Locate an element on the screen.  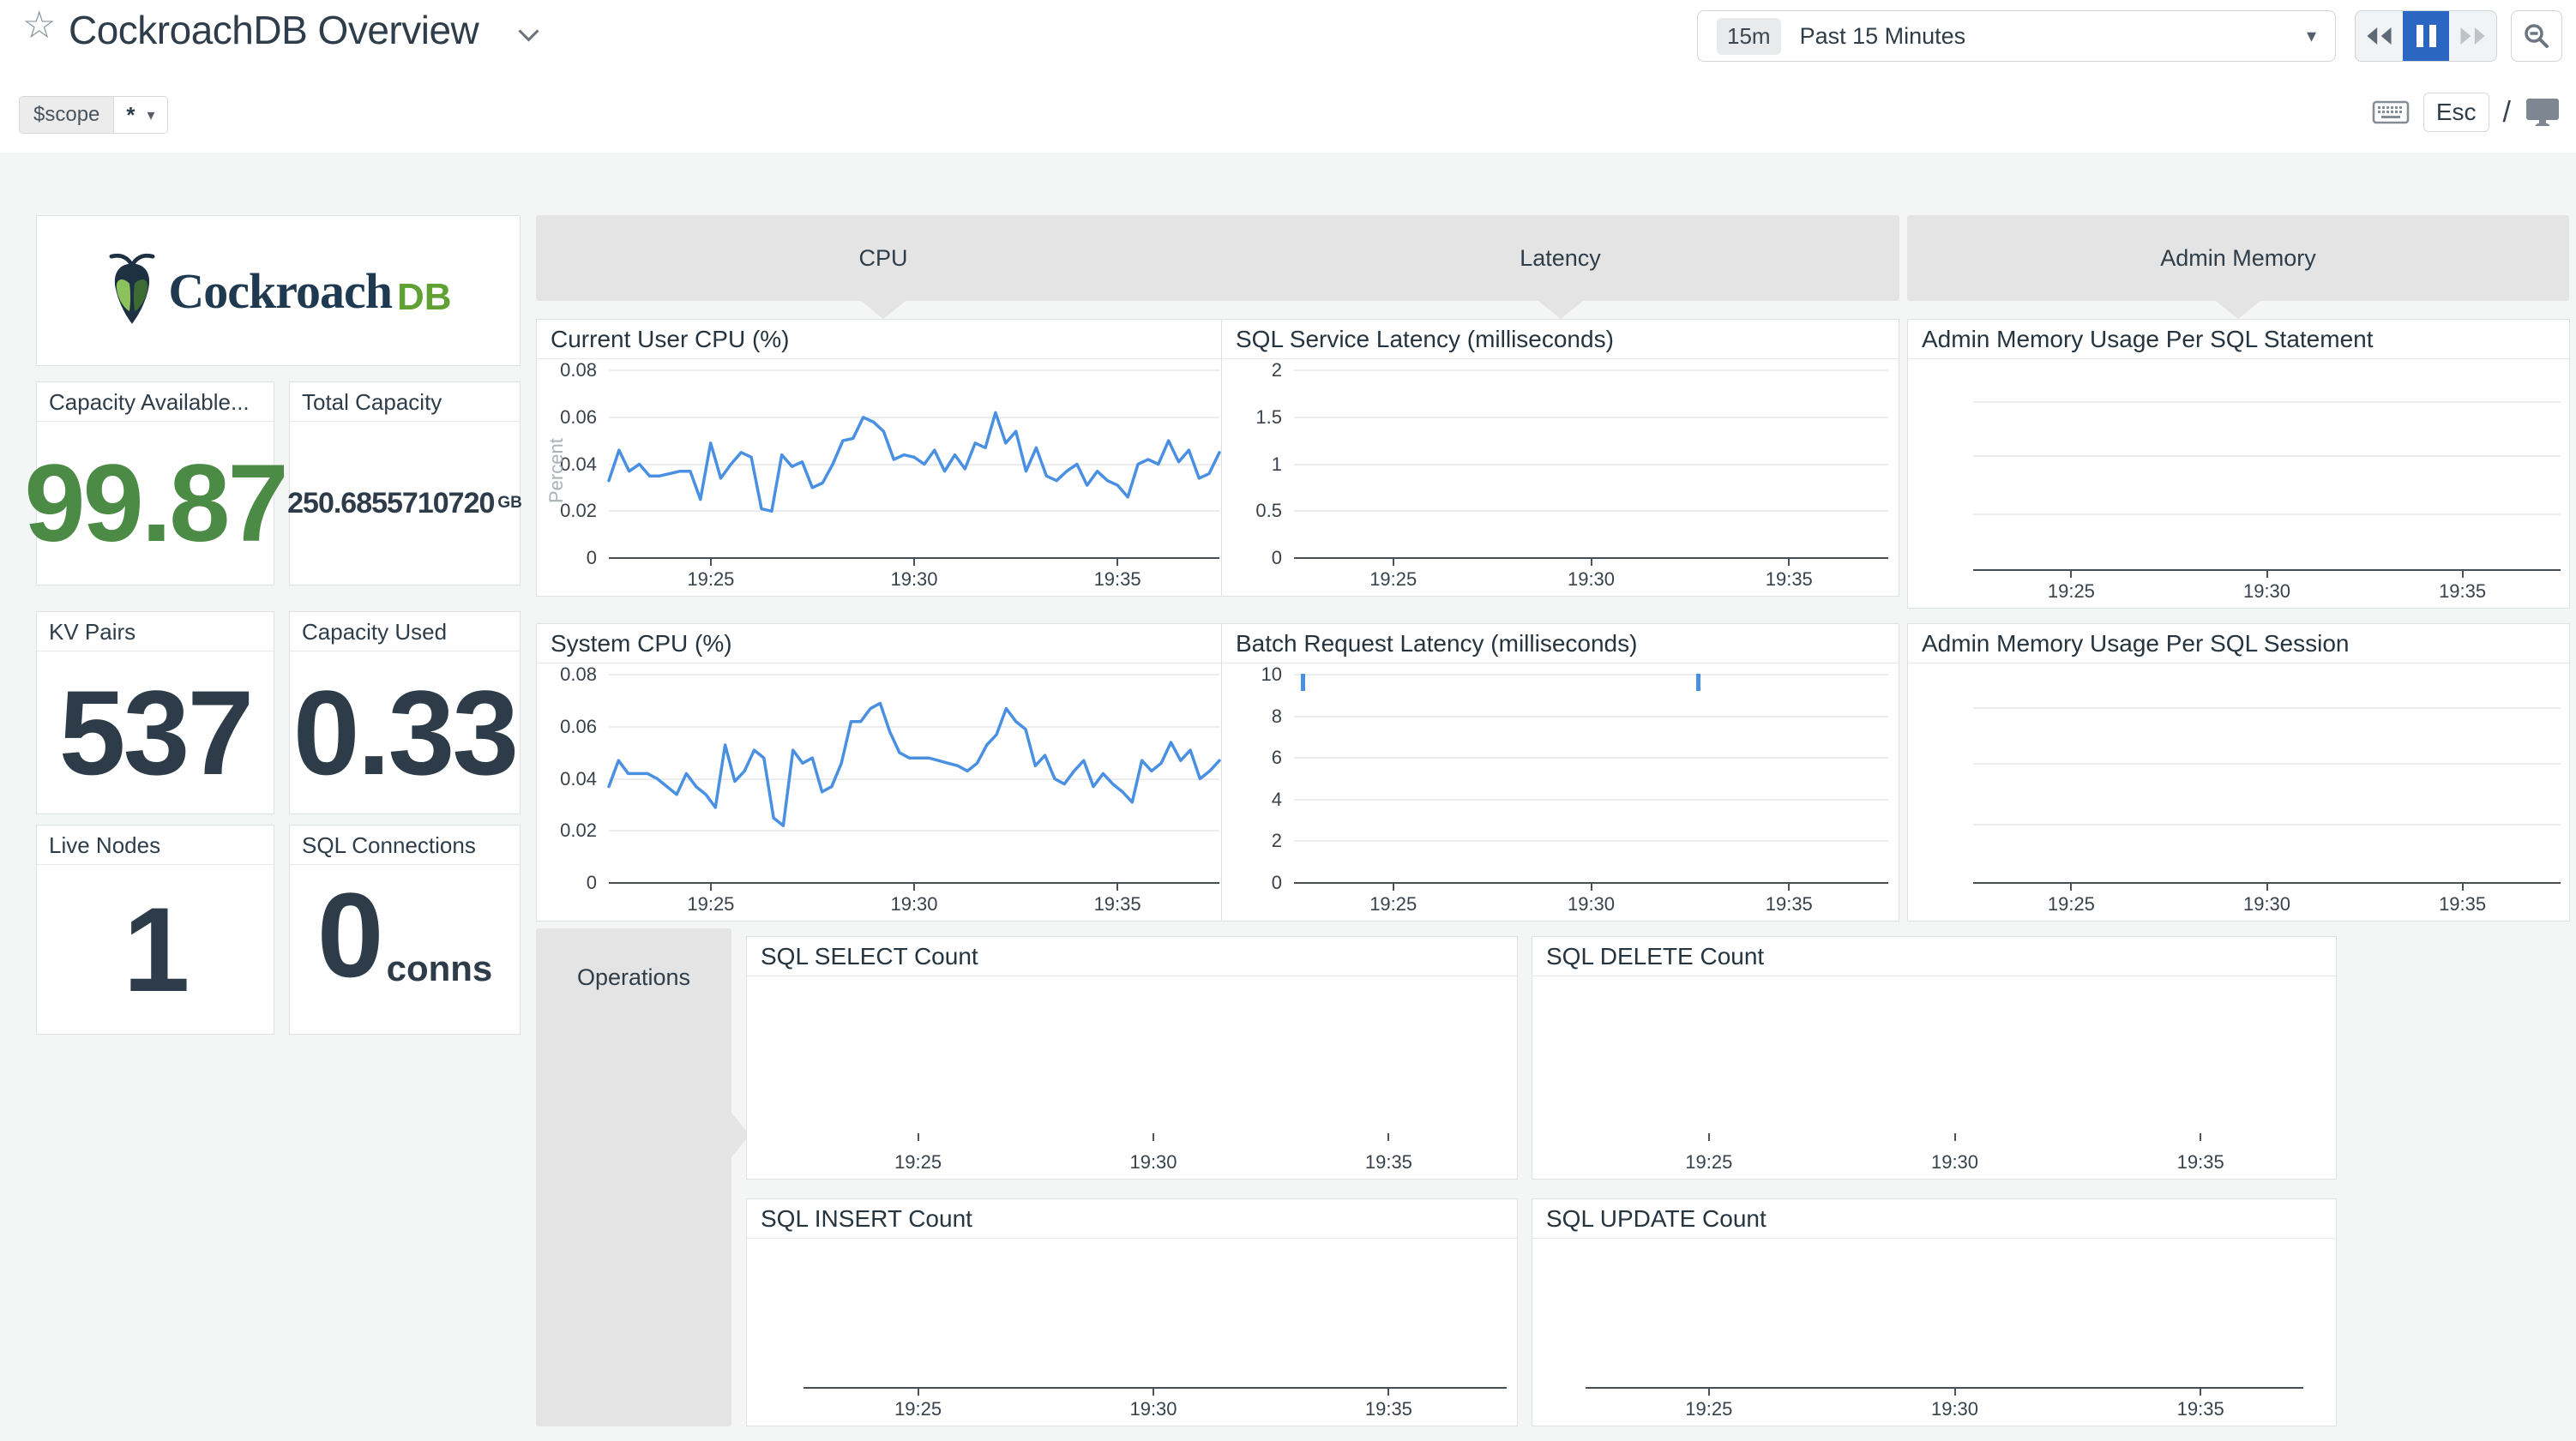
stat-value: 0.33 is located at coordinates (405, 732).